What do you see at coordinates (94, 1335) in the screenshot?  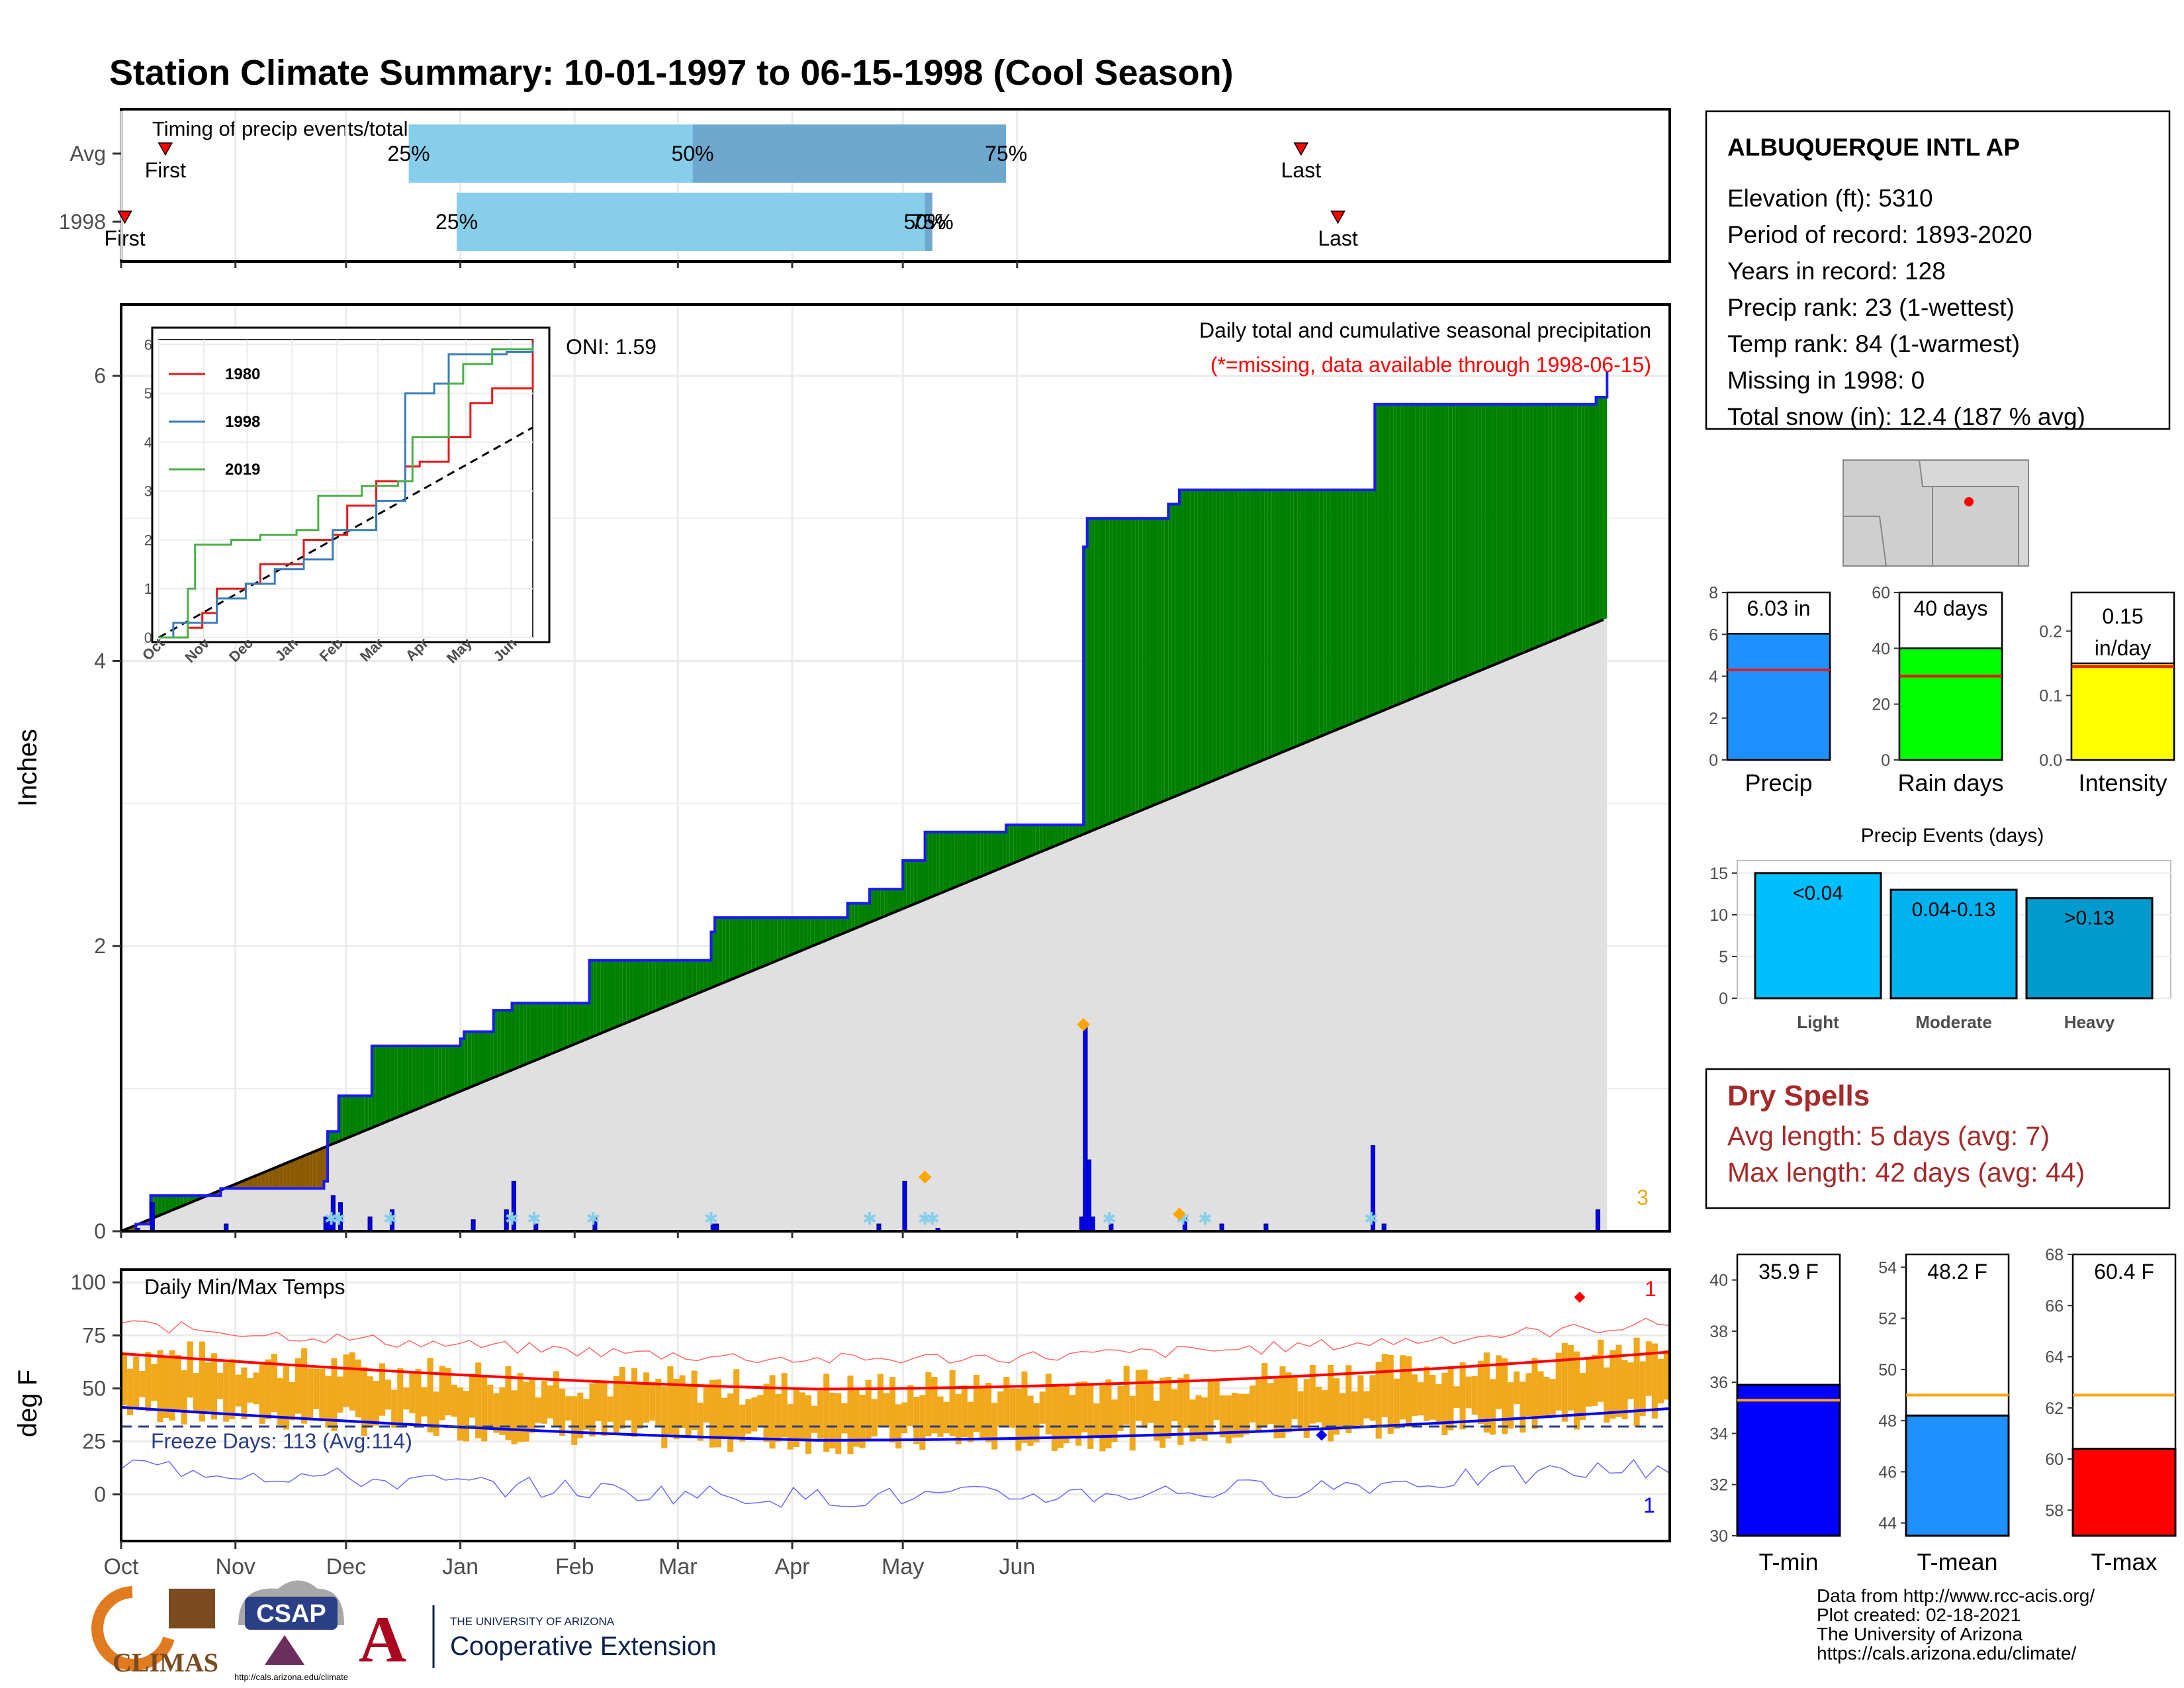 I see `temp-ytick-label: 75` at bounding box center [94, 1335].